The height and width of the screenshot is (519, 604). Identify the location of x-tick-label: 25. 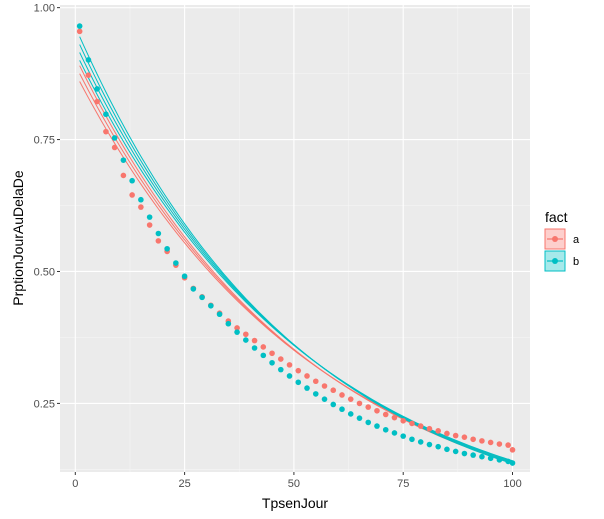
(184, 484).